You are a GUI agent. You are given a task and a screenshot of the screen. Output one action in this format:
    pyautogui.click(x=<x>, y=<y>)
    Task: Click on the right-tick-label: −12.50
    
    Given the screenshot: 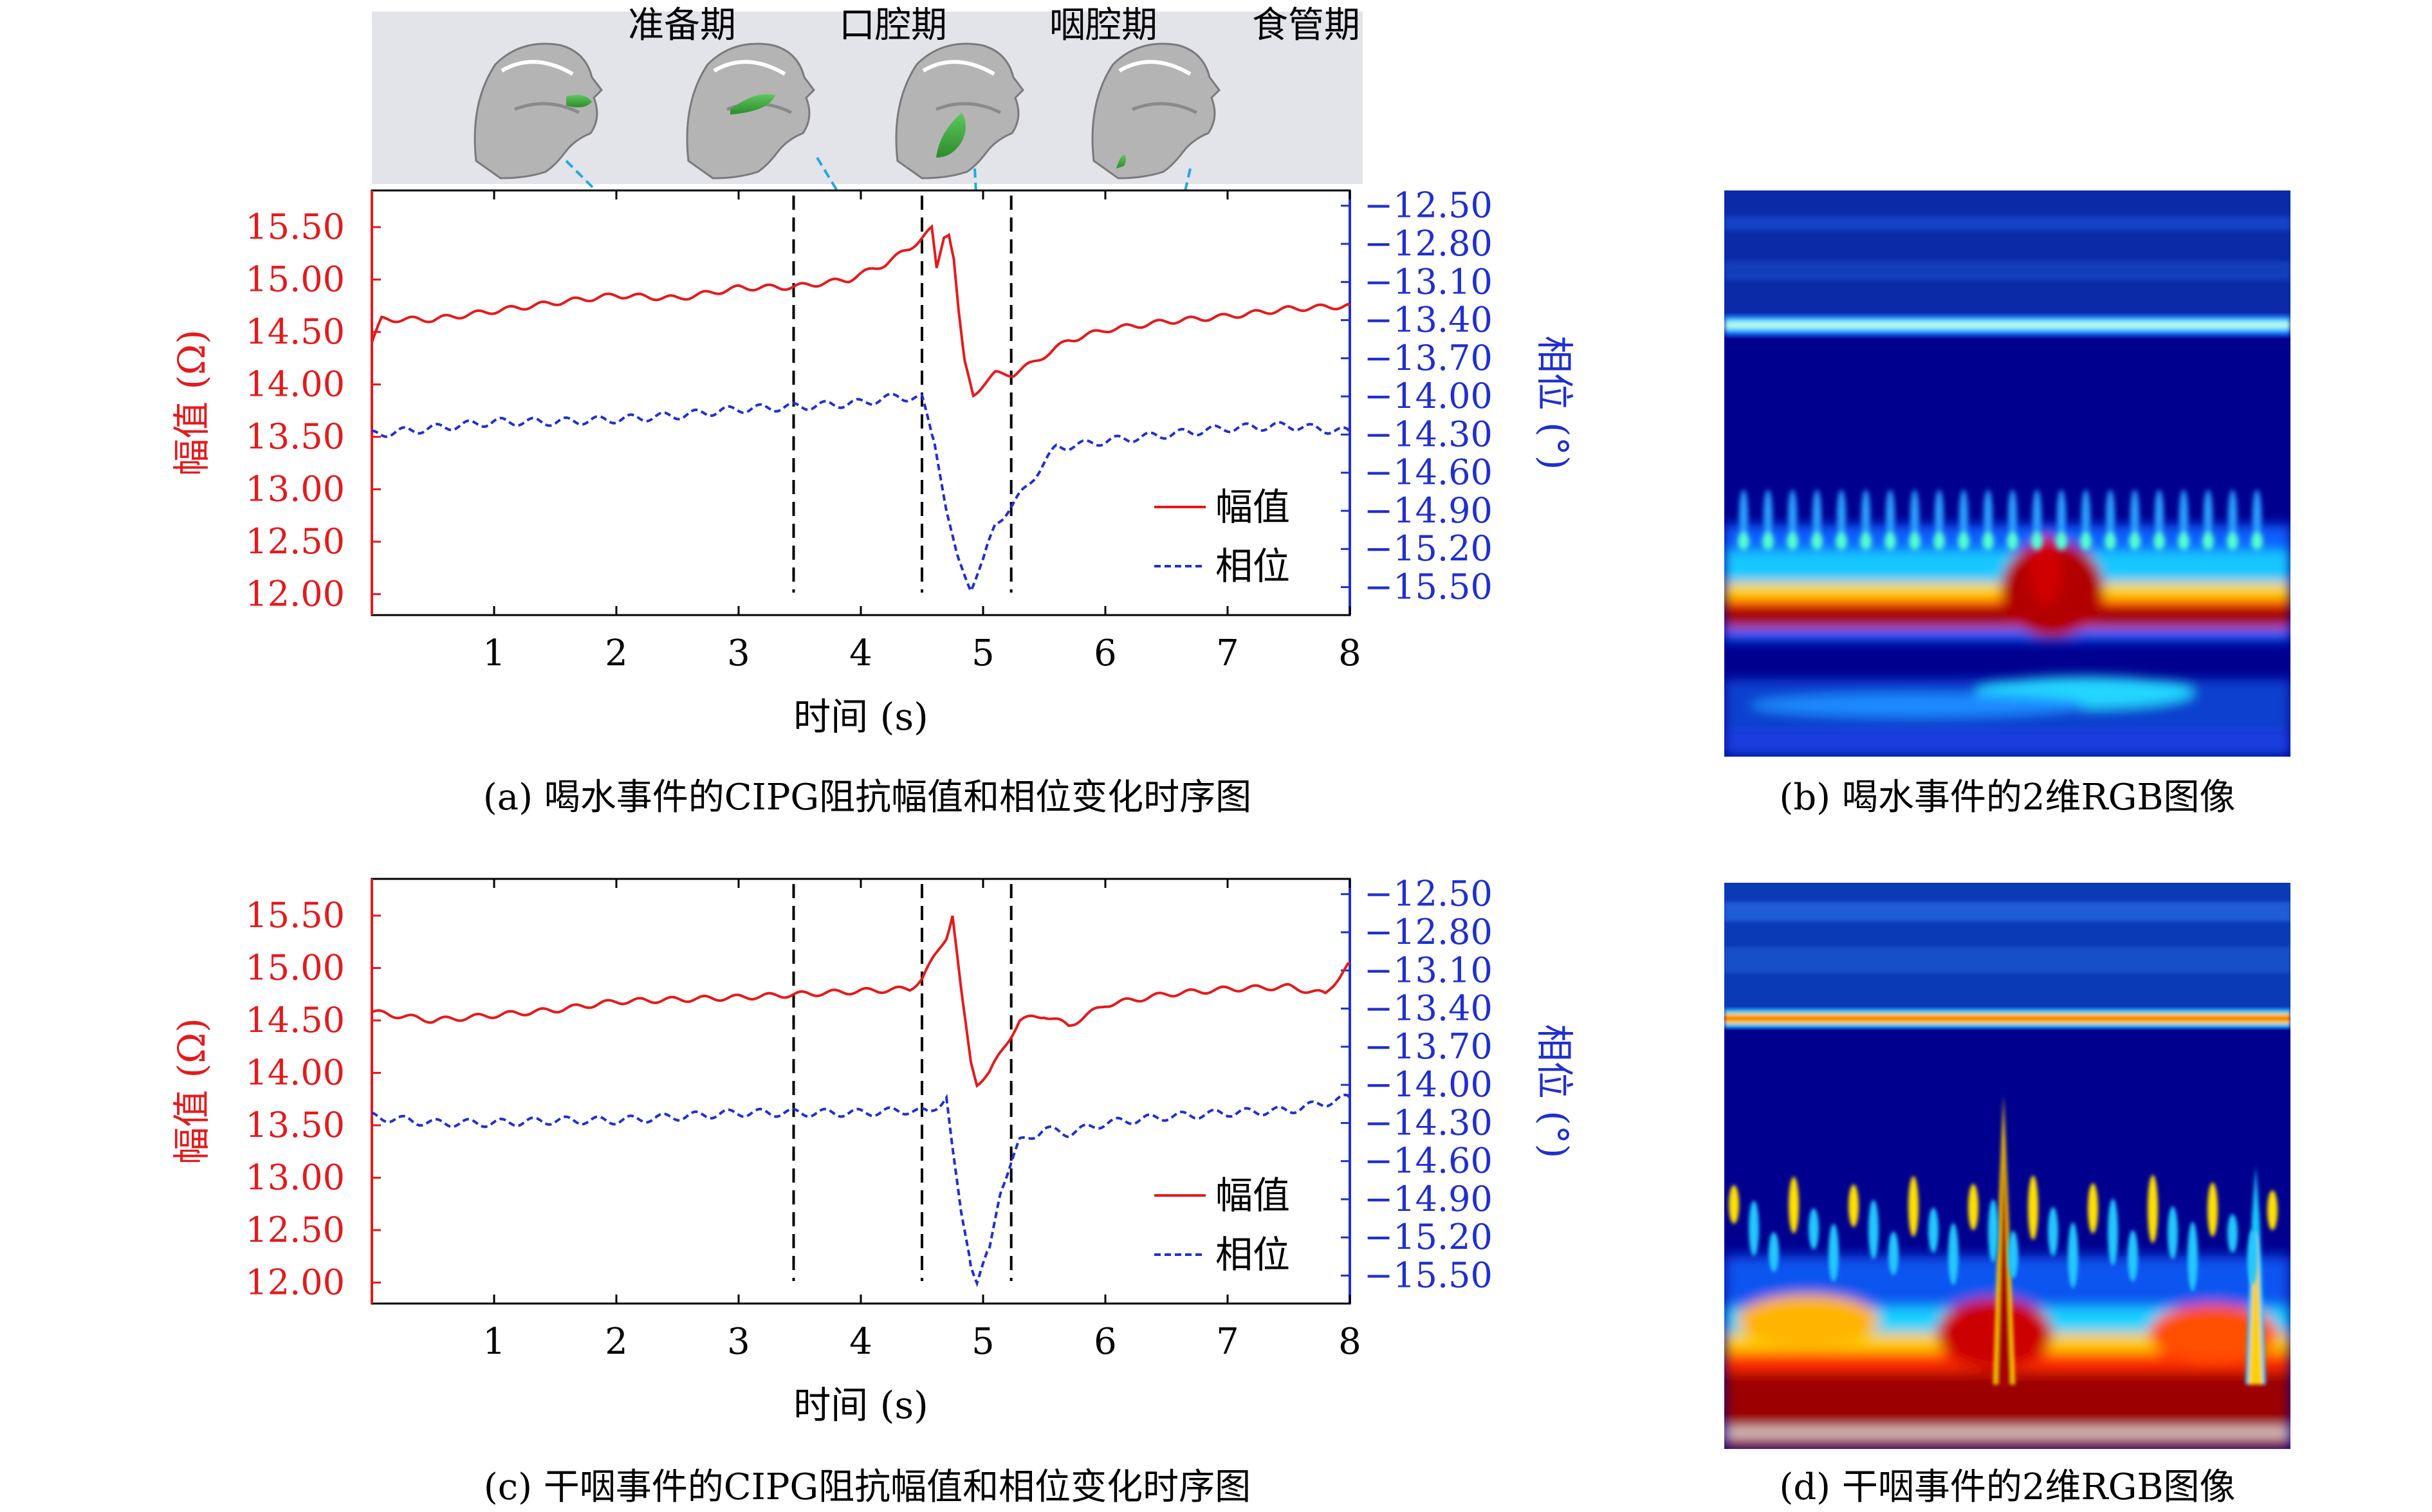 What is the action you would take?
    pyautogui.click(x=1429, y=205)
    